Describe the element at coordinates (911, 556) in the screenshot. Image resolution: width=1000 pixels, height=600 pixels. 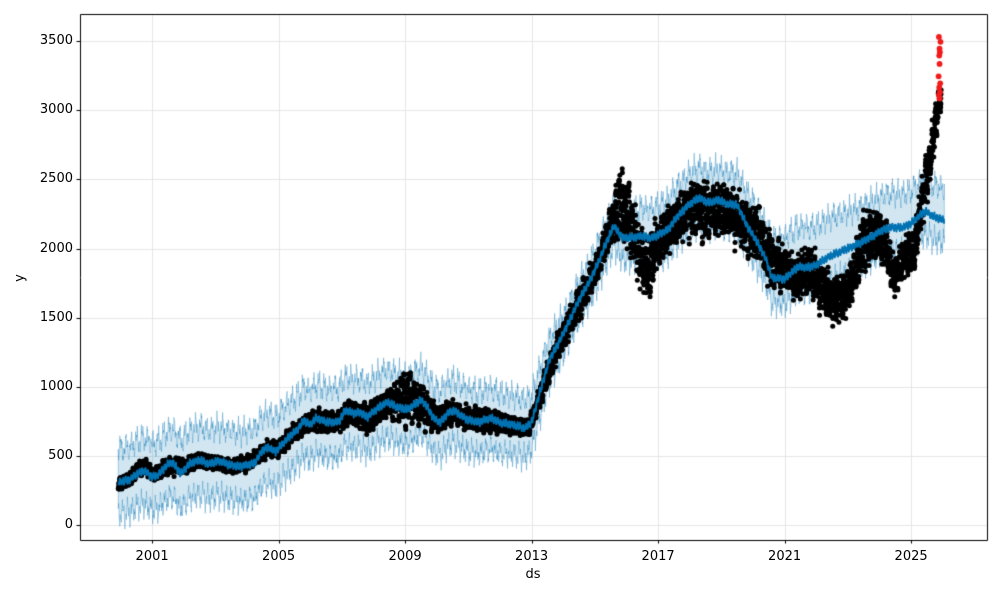
I see `x-tick-label-2025: 2025` at that location.